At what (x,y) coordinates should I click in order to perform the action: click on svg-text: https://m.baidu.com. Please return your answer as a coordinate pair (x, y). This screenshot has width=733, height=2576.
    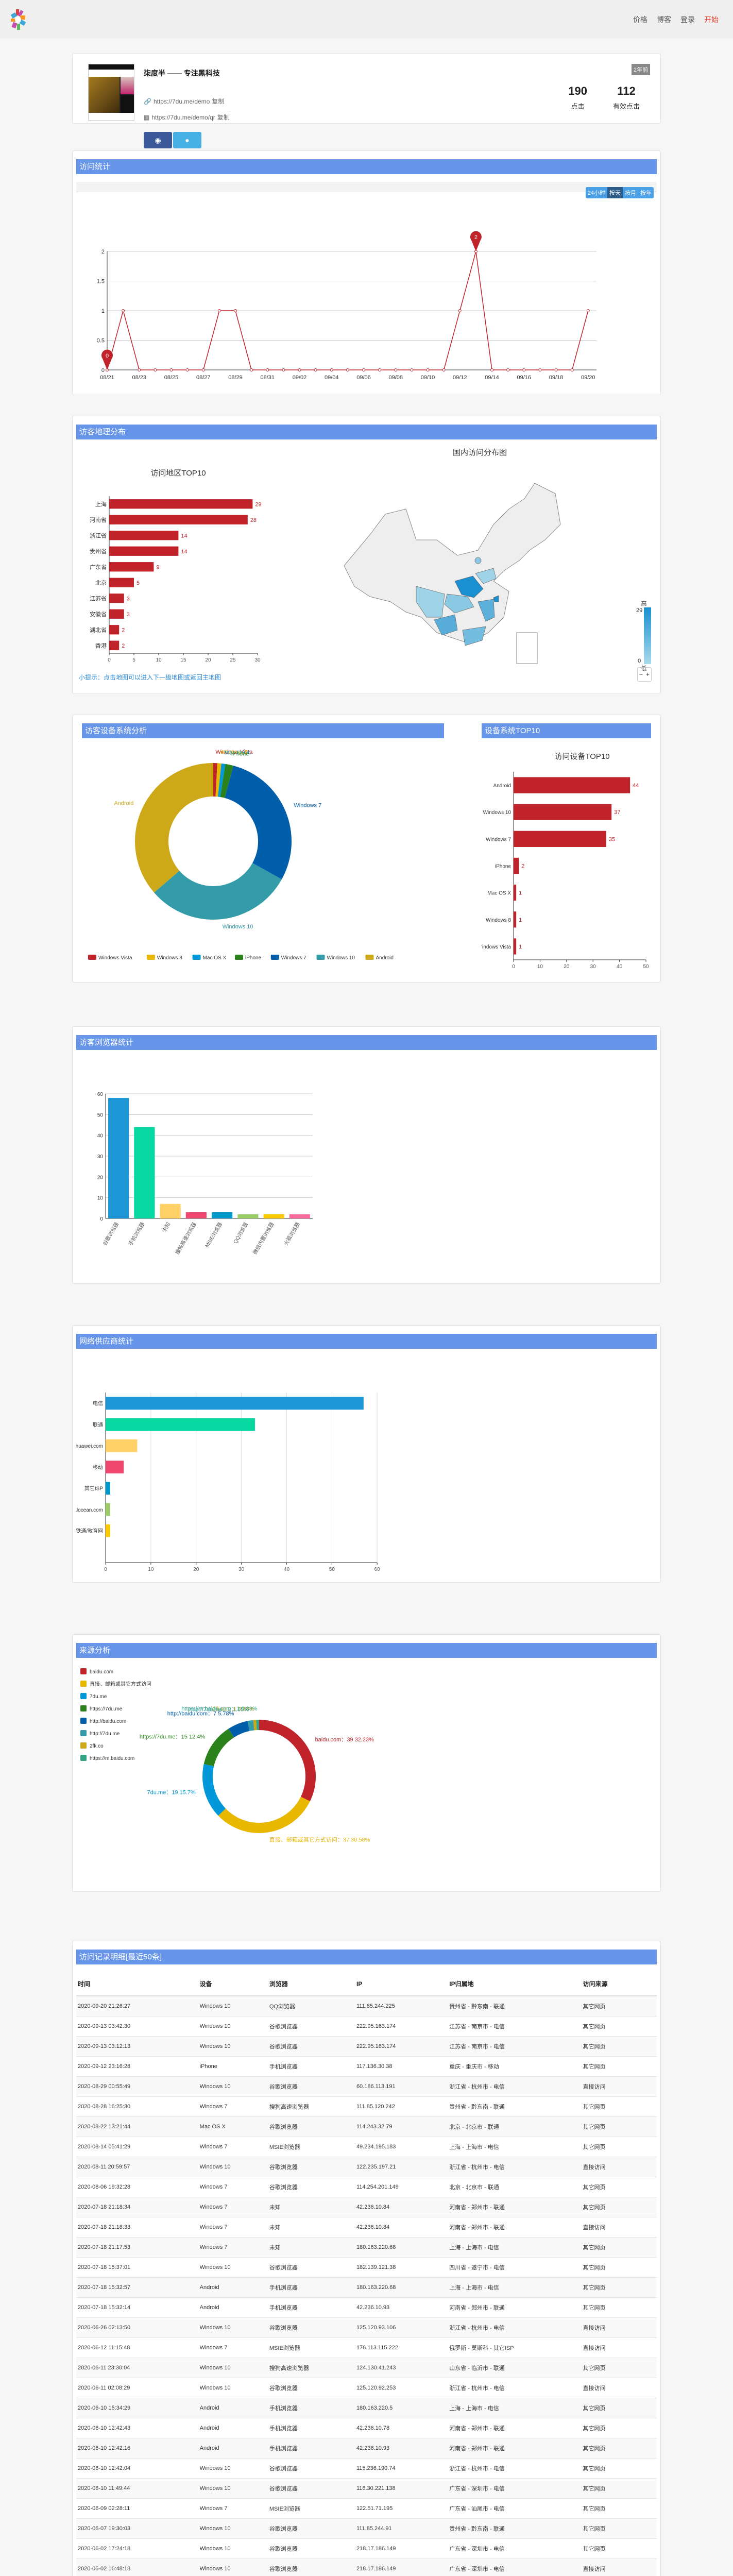
    Looking at the image, I should click on (112, 1758).